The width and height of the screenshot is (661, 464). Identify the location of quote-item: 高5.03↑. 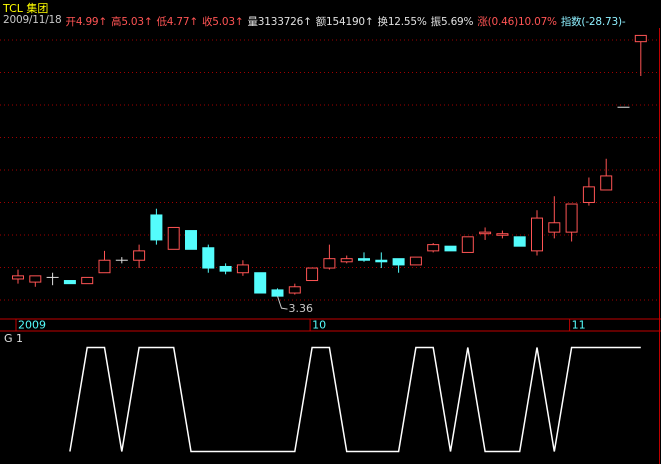
(132, 22).